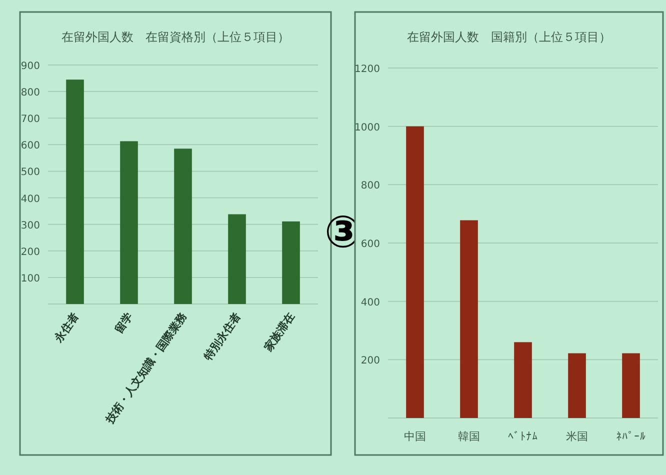  Describe the element at coordinates (30, 172) in the screenshot. I see `y-tick-label: 500` at that location.